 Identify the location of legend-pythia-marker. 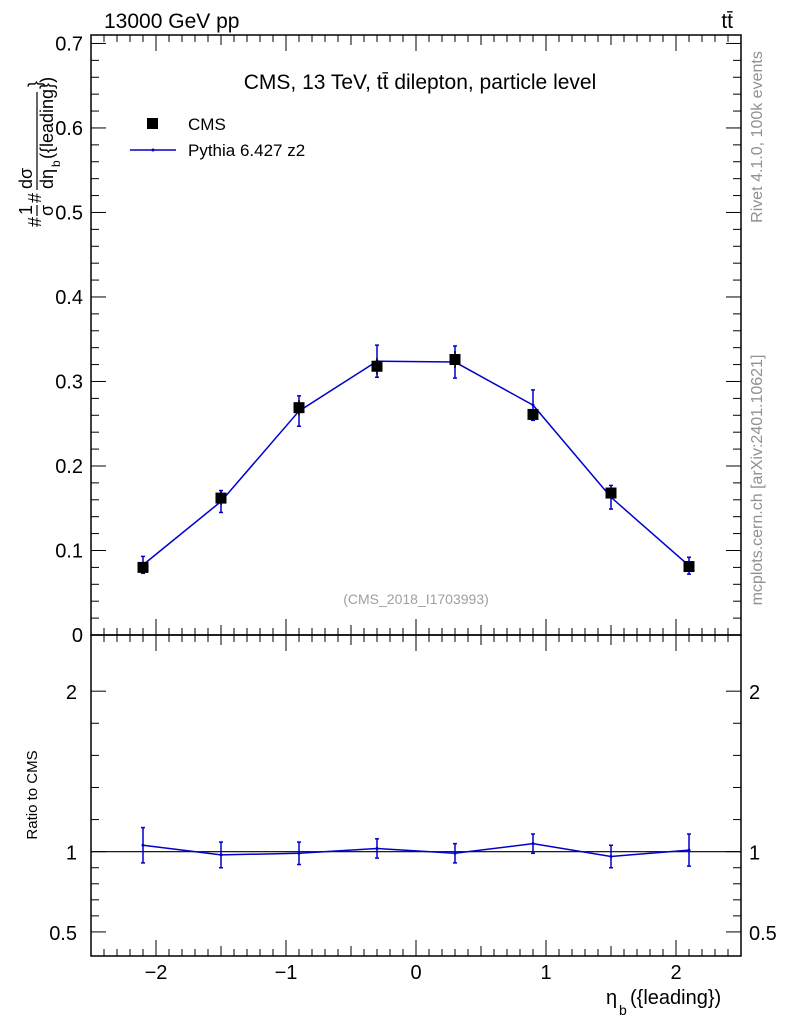
(153, 150).